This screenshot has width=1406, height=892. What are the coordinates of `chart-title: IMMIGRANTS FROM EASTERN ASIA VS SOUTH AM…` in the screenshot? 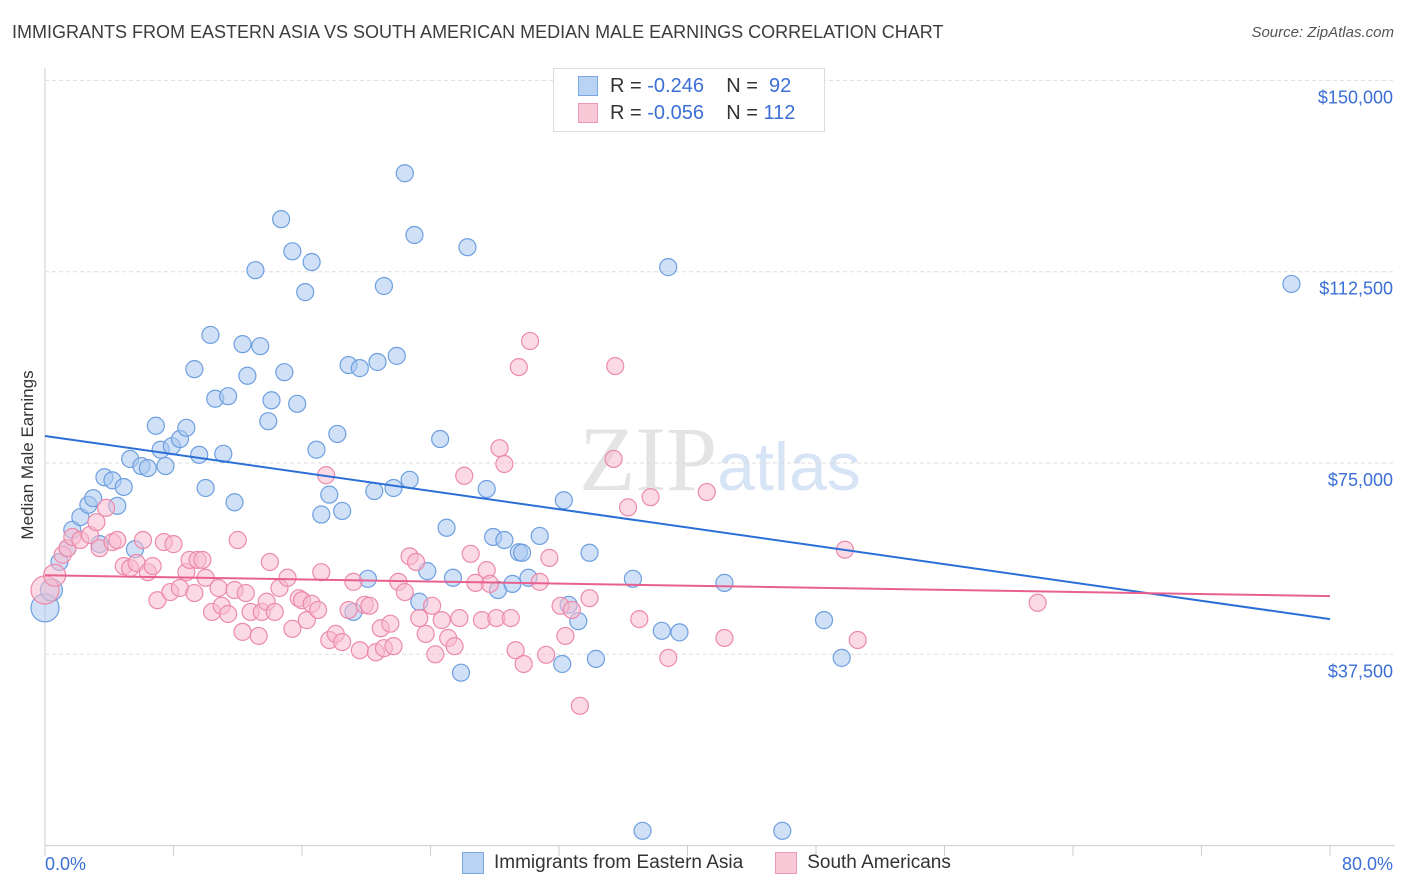 It's located at (478, 32).